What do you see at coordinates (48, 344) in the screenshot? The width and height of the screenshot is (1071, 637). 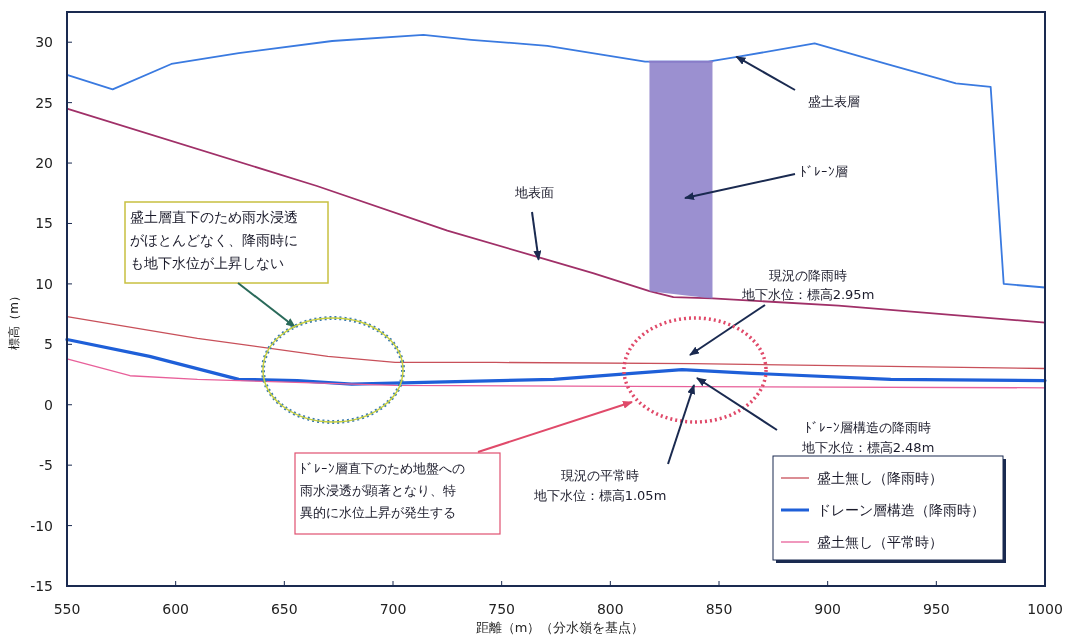 I see `y-tick-label: 5` at bounding box center [48, 344].